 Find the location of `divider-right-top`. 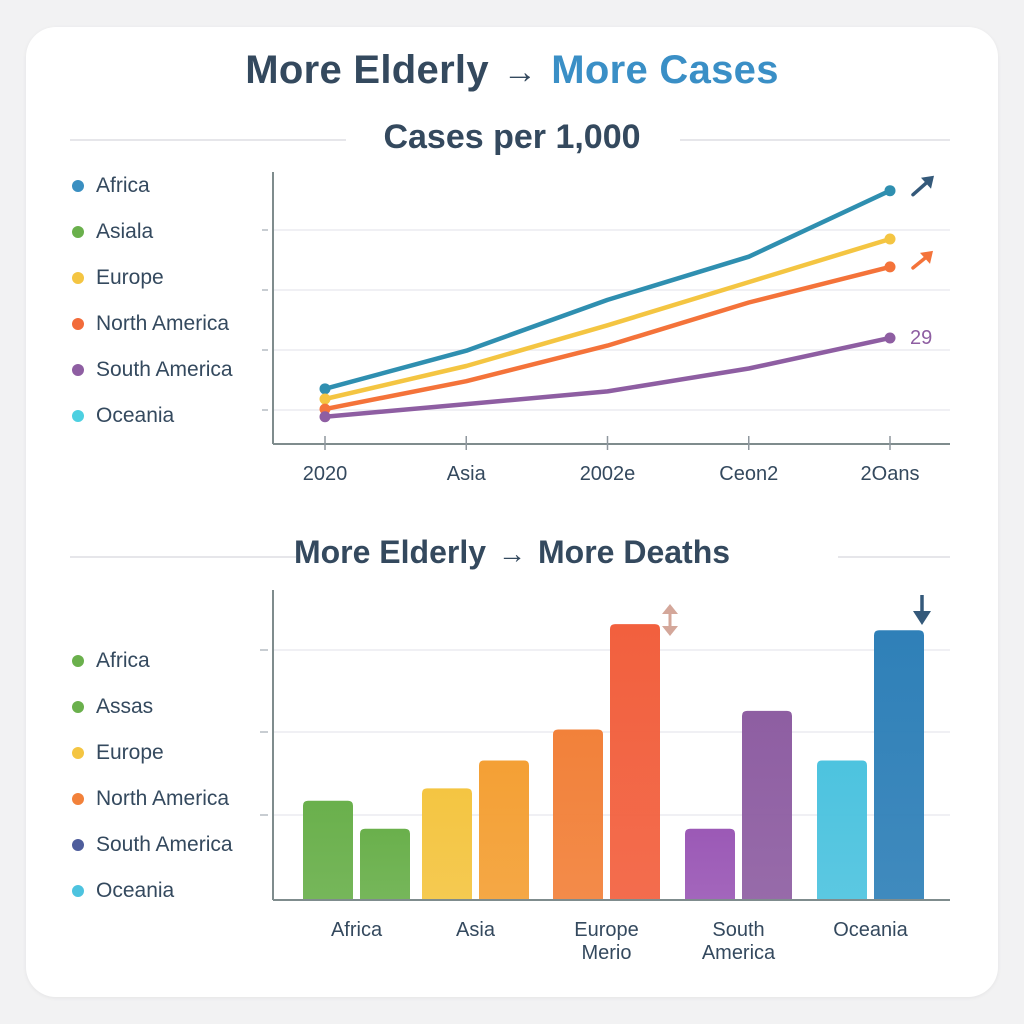

divider-right-top is located at coordinates (815, 140).